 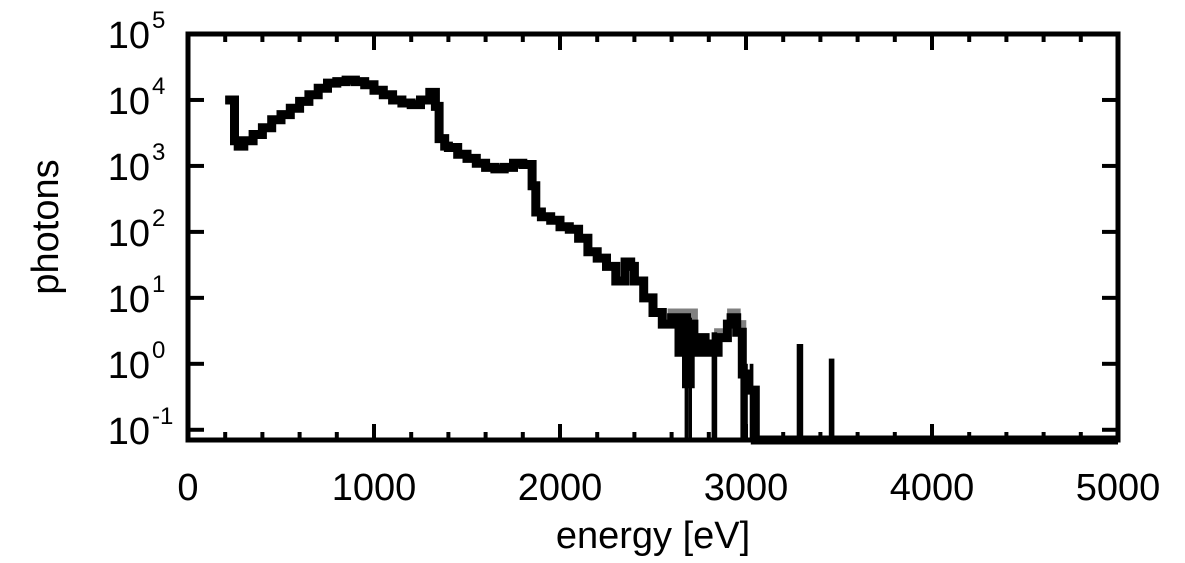 I want to click on y-tick-label: 10 3, so click(x=137, y=164).